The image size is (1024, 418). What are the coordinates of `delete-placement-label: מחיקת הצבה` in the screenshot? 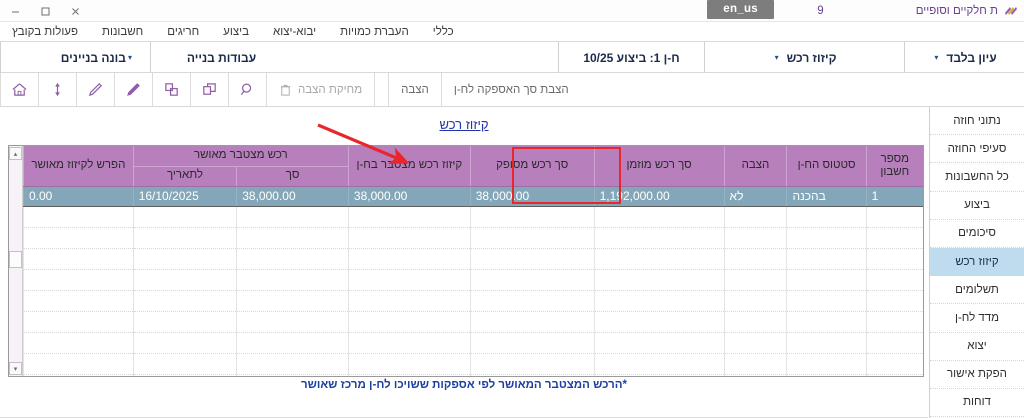 It's located at (330, 89).